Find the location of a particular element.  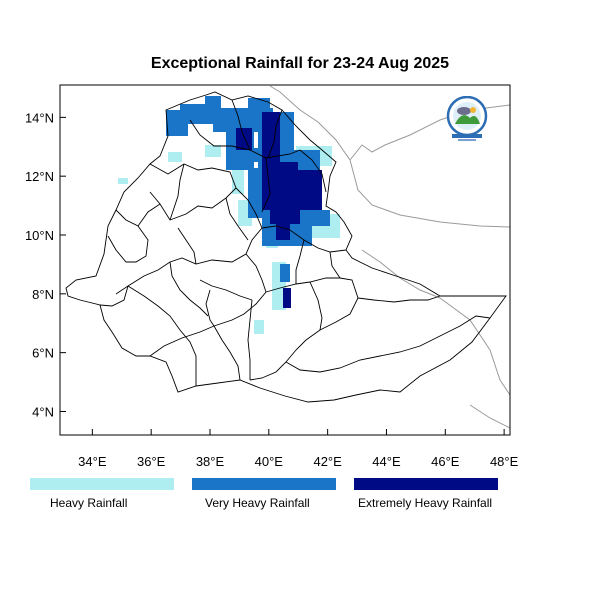

x-tick-label: 44°E is located at coordinates (386, 461).